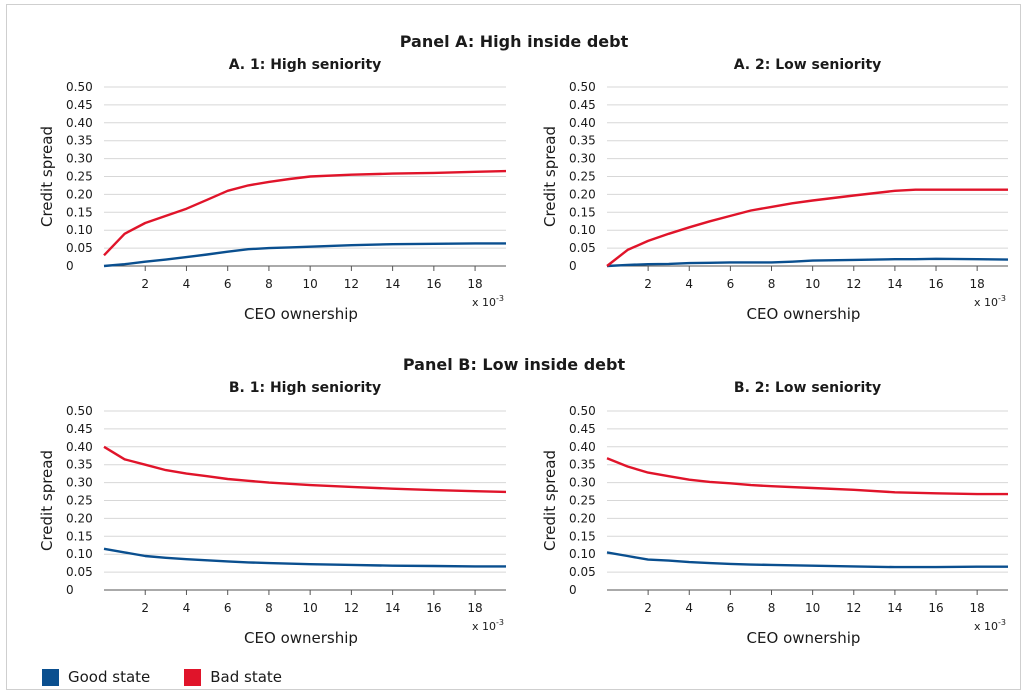 This screenshot has width=1029, height=694. What do you see at coordinates (807, 388) in the screenshot?
I see `chart-title: B. 2: Low seniority` at bounding box center [807, 388].